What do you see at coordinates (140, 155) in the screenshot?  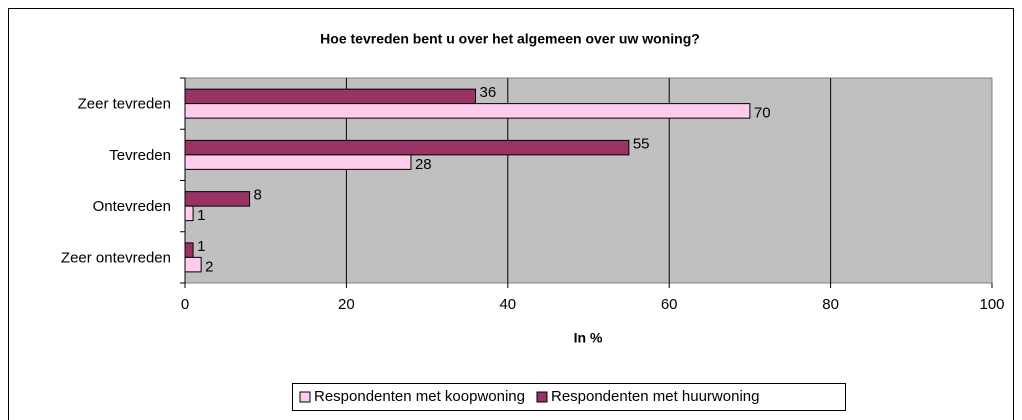 I see `y-tick-label: Tevreden` at bounding box center [140, 155].